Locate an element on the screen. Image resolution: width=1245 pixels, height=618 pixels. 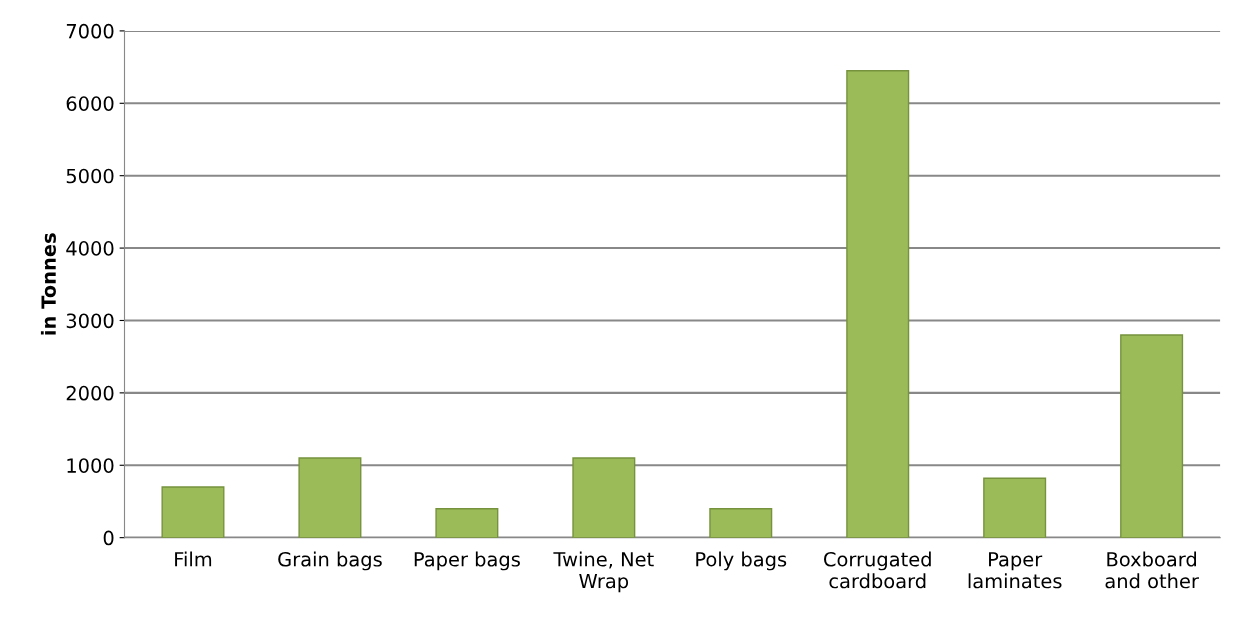
y-tick-label: 4000 is located at coordinates (90, 248).